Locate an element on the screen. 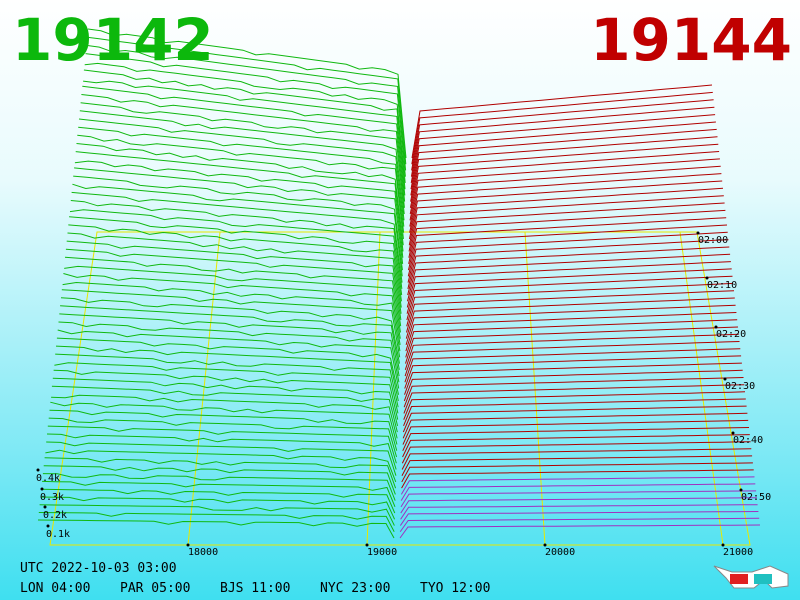 This screenshot has width=800, height=600. glasses-frame is located at coordinates (751, 577).